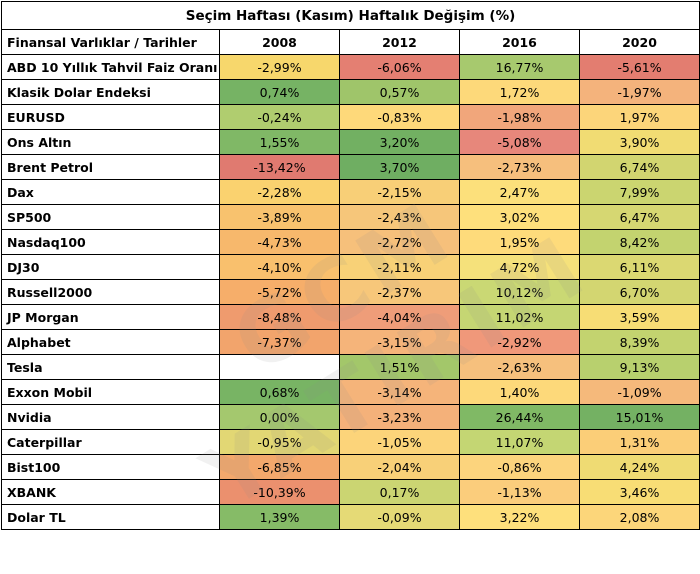 This screenshot has width=700, height=574. I want to click on value-cell: 1,39%, so click(279, 517).